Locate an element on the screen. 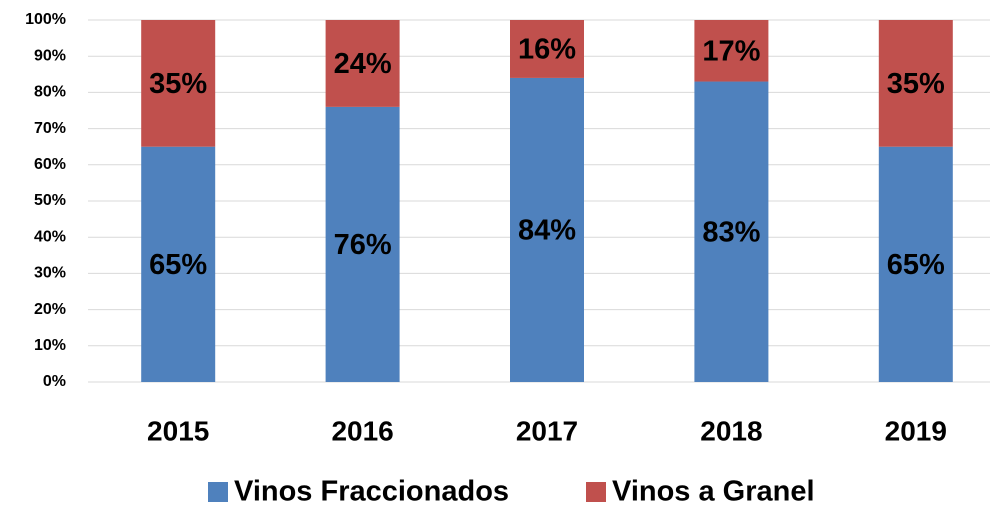  data-label: 84% is located at coordinates (547, 231).